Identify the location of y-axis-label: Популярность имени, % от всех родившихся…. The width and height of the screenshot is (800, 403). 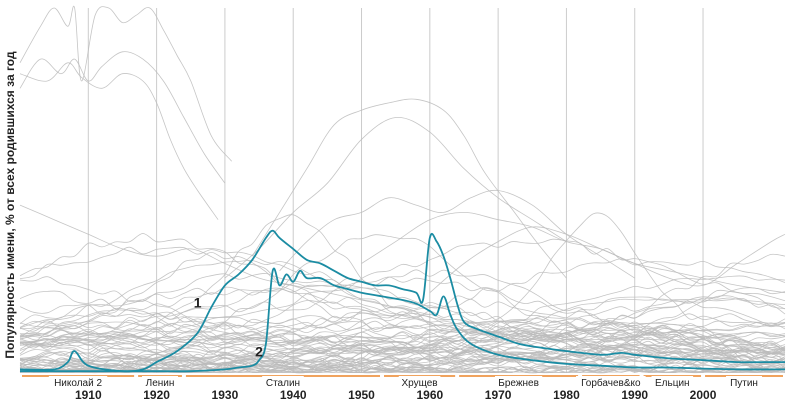
(10, 205).